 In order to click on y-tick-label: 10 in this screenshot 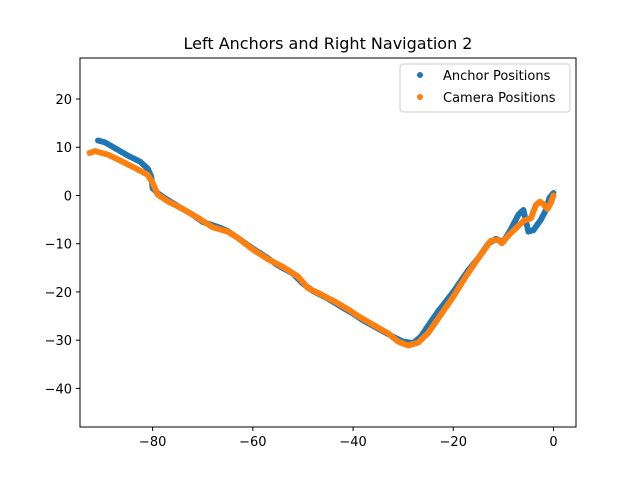, I will do `click(63, 148)`.